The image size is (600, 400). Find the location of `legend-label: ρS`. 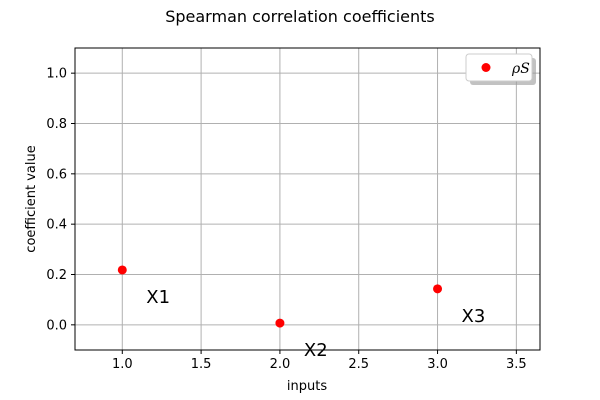

legend-label: ρS is located at coordinates (520, 69).